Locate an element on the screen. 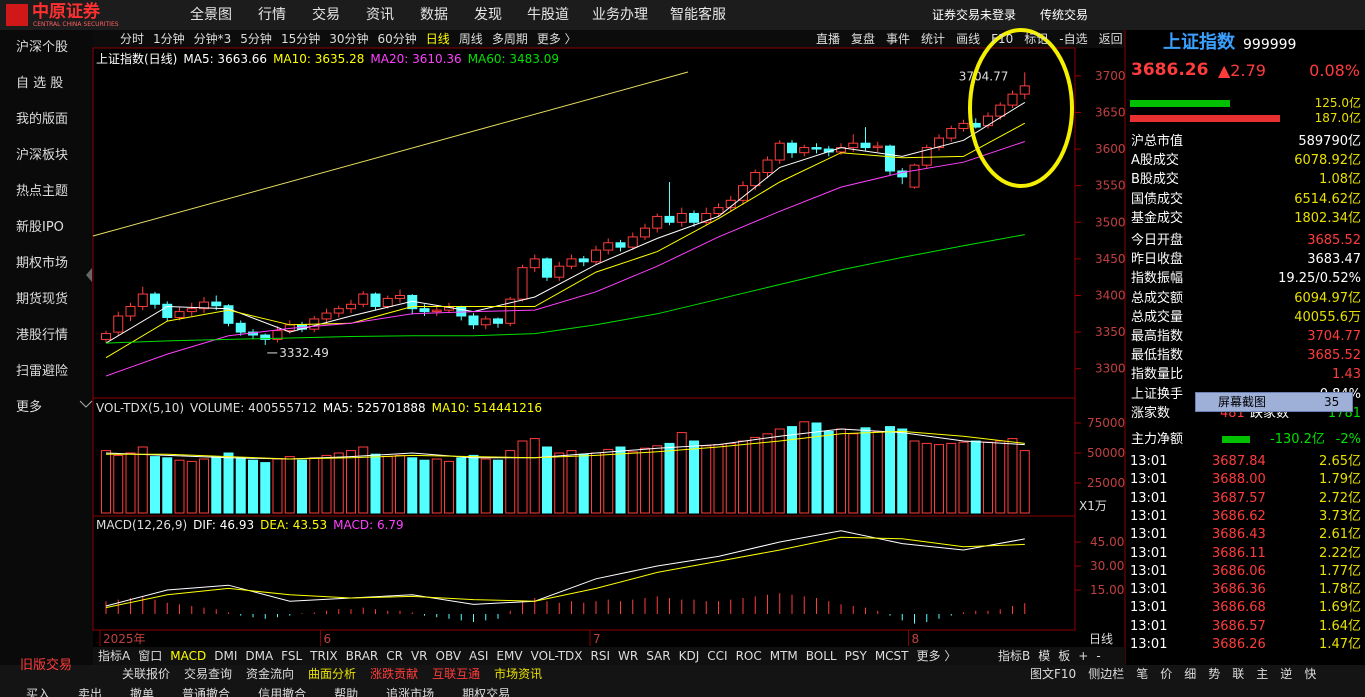  indicator-tab: 指标B is located at coordinates (1014, 656).